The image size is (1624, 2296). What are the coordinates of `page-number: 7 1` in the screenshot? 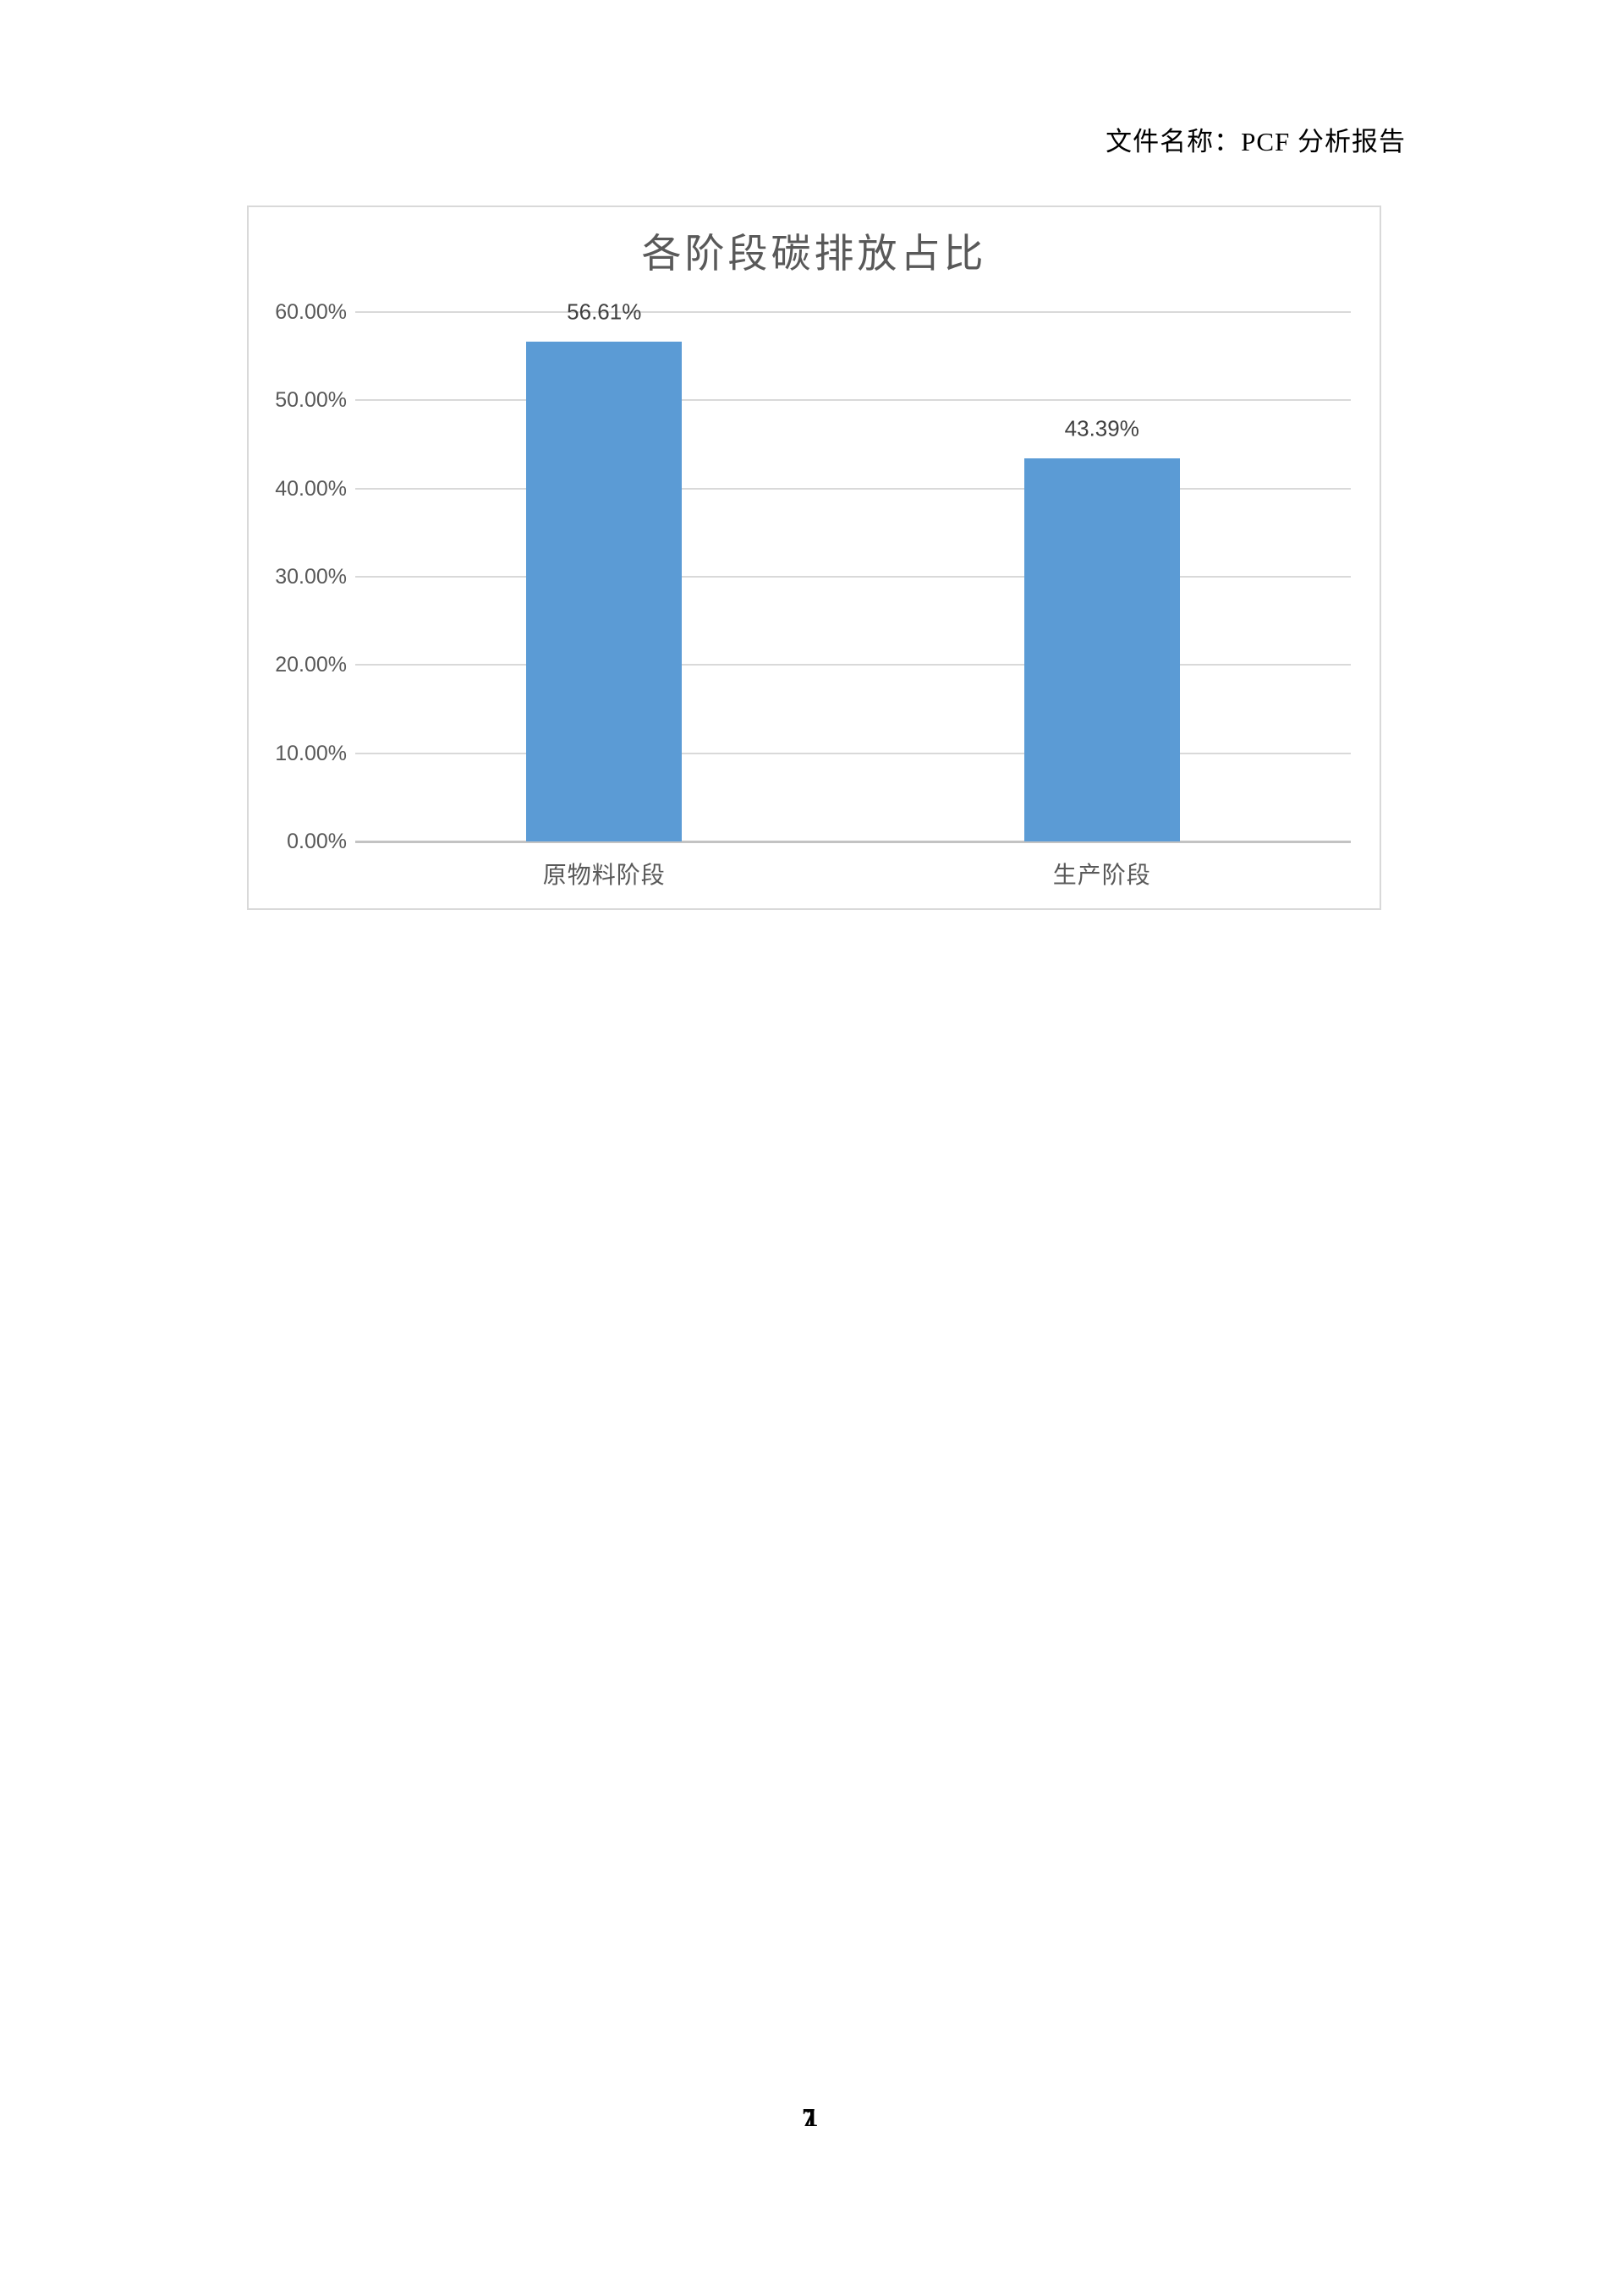 It's located at (819, 2119).